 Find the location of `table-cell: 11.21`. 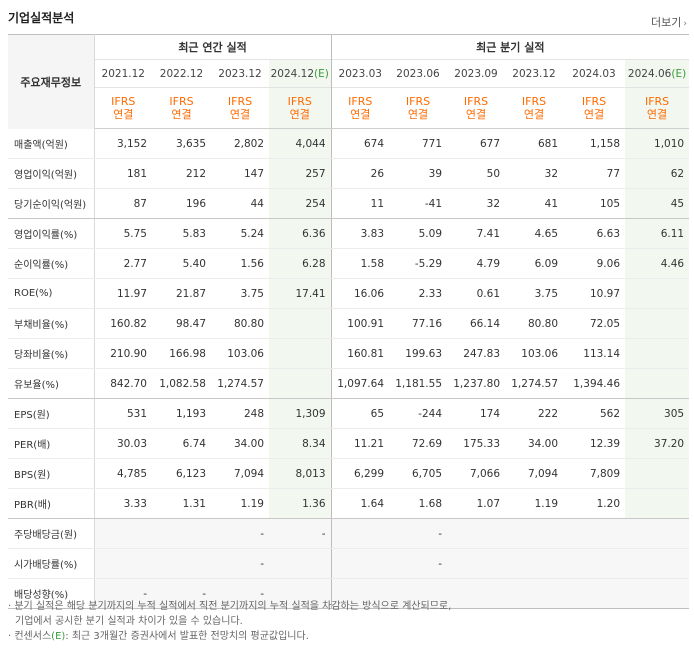

table-cell: 11.21 is located at coordinates (360, 443).